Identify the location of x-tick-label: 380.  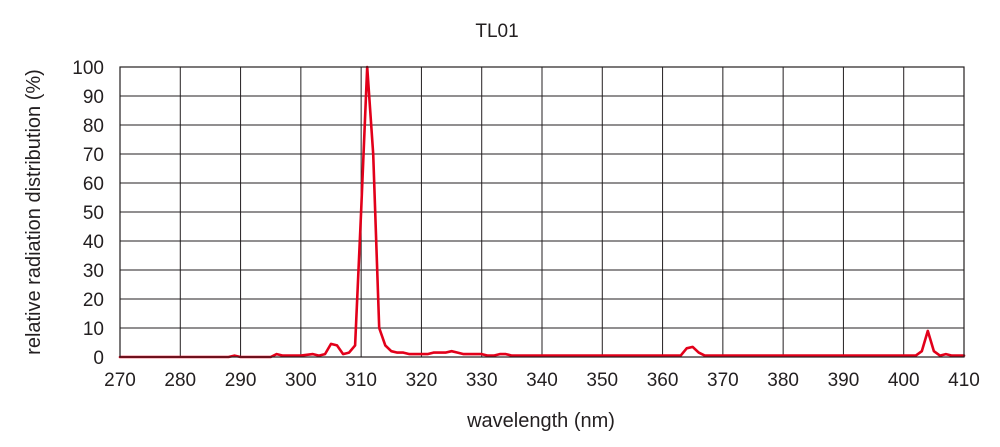
(783, 380).